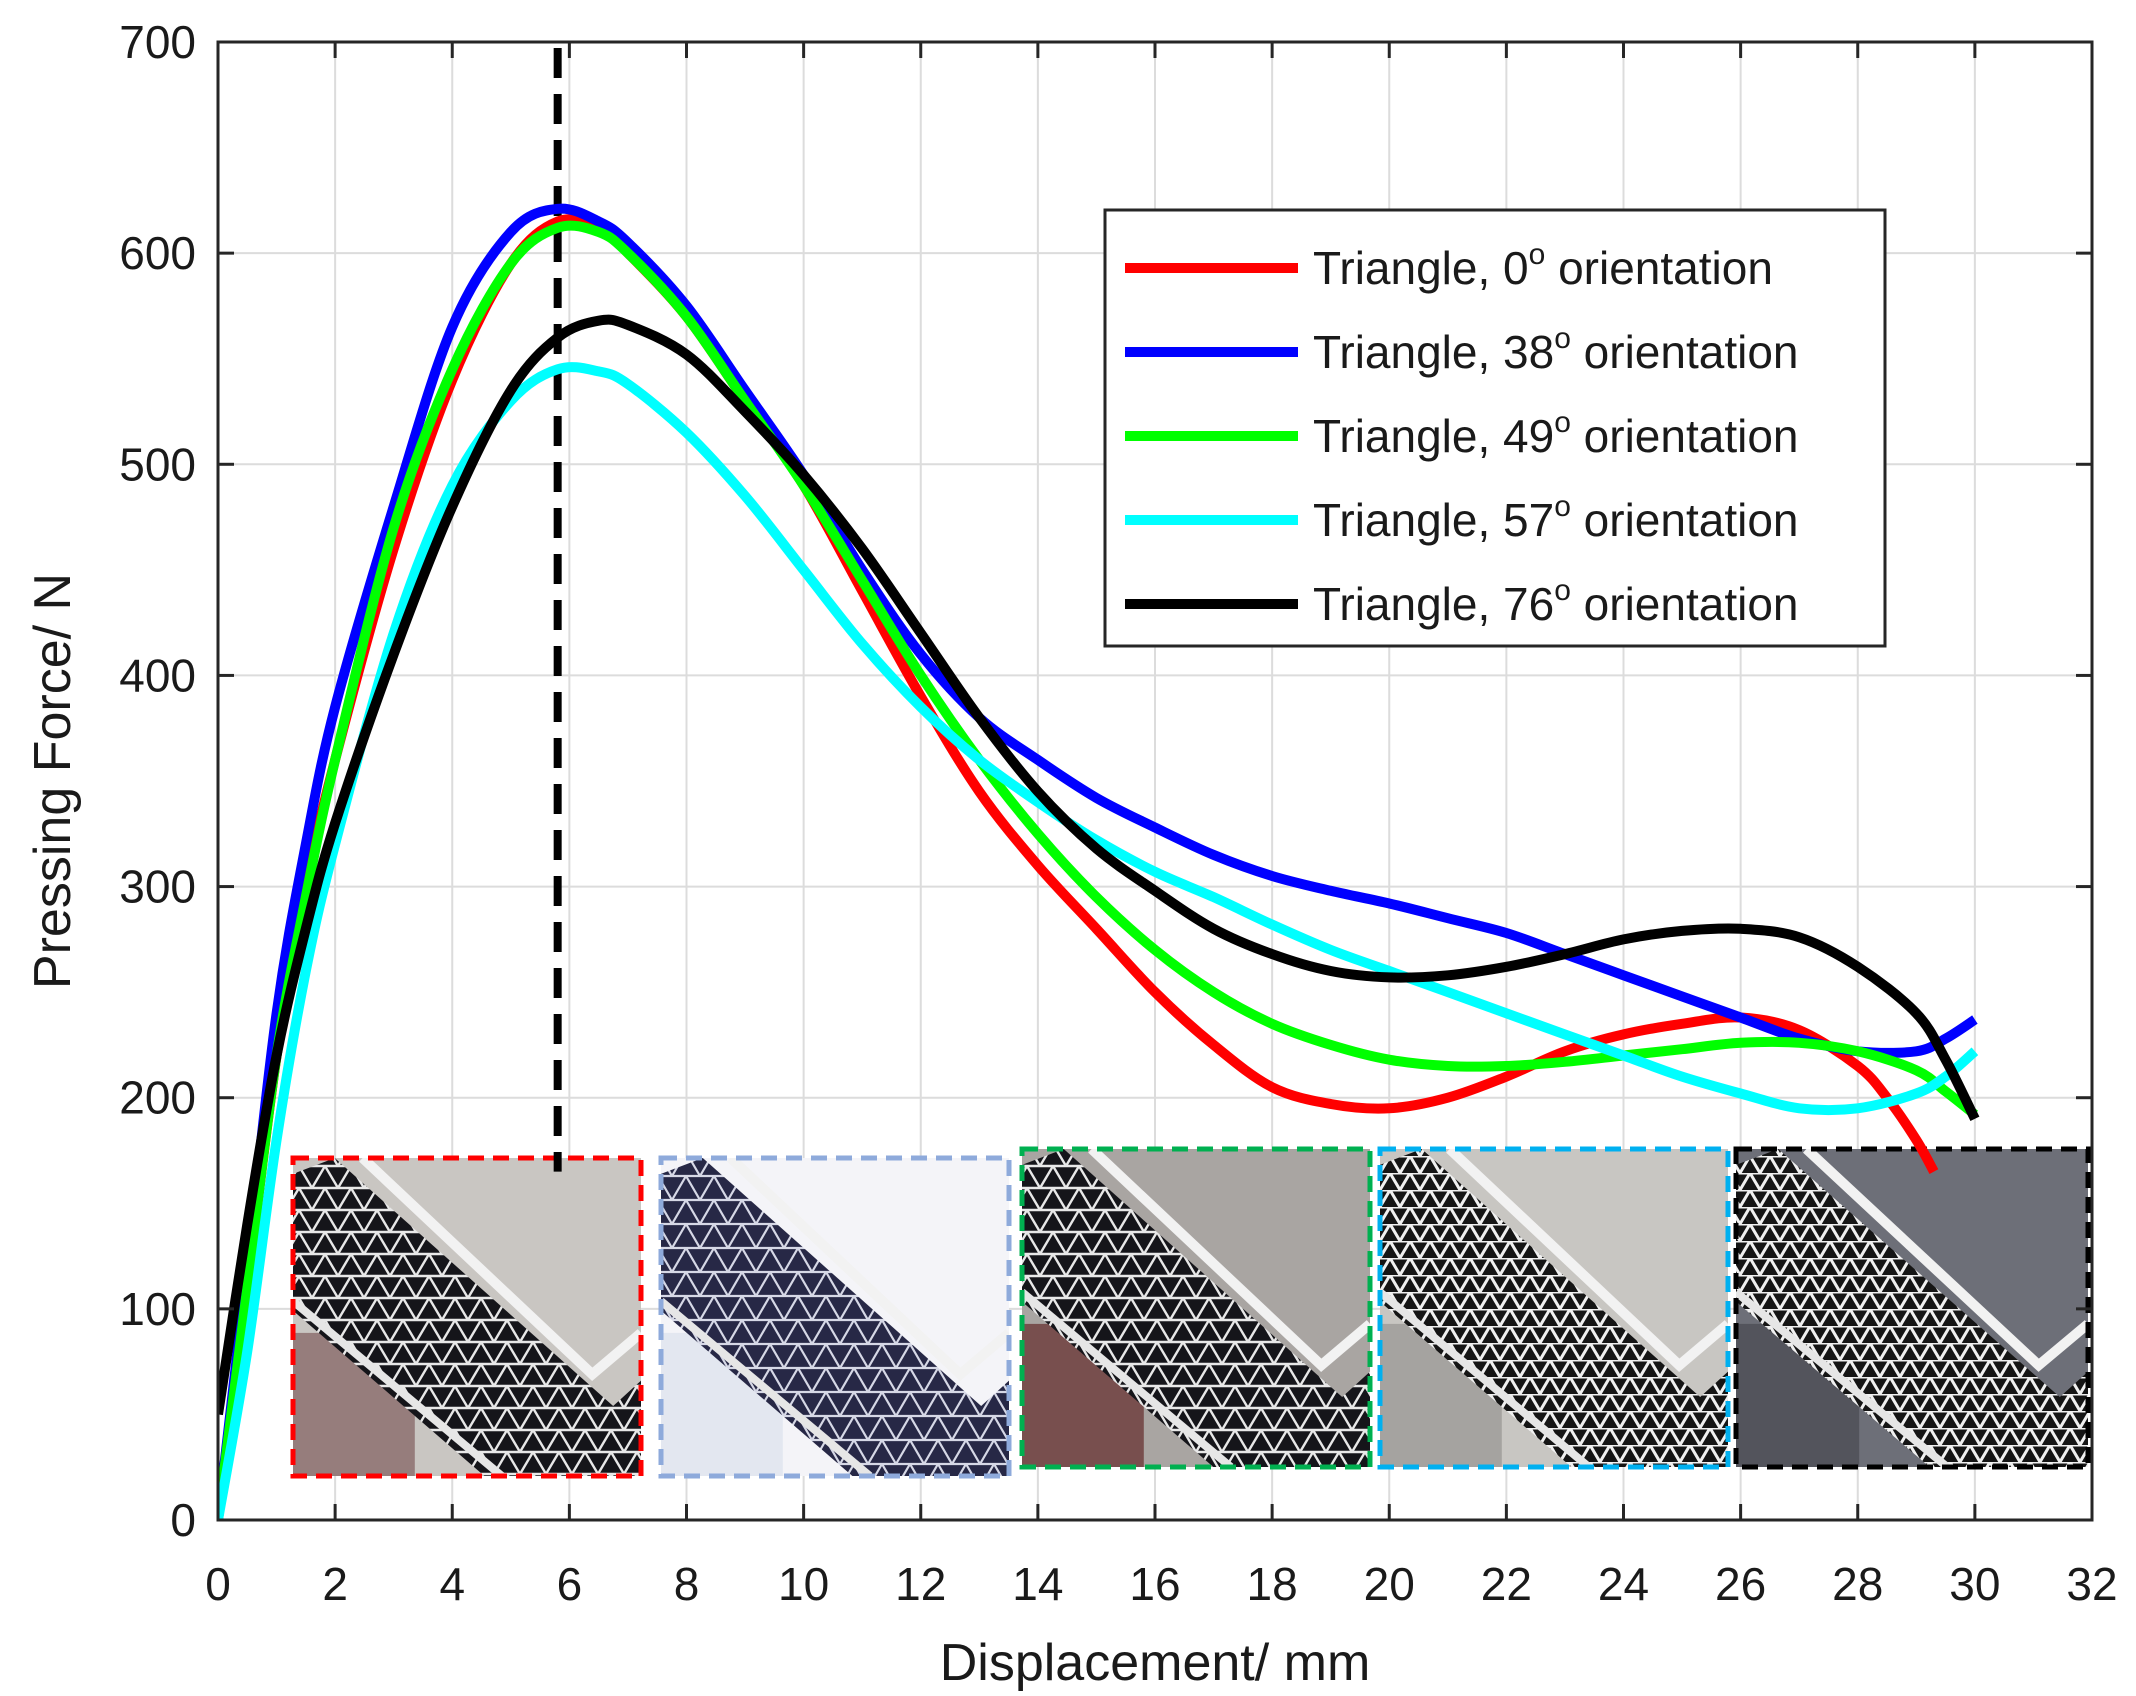 This screenshot has width=2136, height=1696. I want to click on x-tick-label: 4, so click(452, 1584).